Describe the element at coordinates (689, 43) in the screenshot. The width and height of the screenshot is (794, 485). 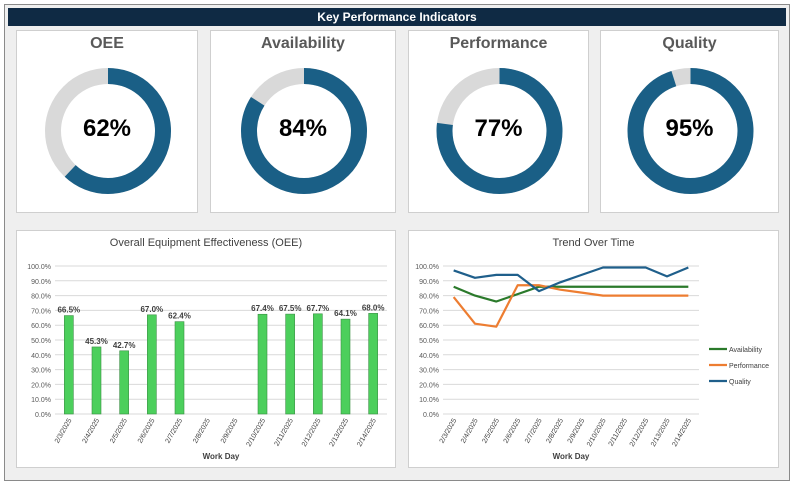
I see `kpi-title: Quality` at that location.